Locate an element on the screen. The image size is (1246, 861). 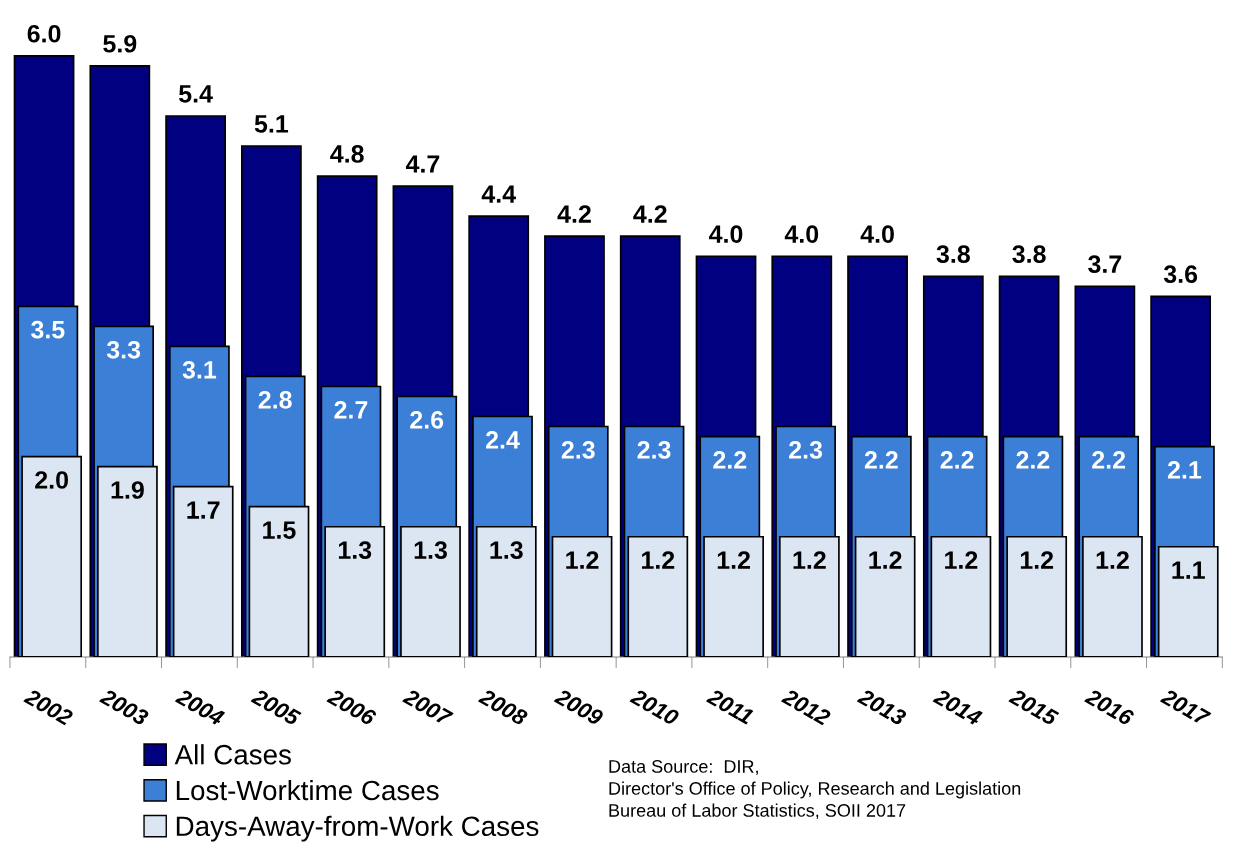
data-label: 2.0 is located at coordinates (51, 480).